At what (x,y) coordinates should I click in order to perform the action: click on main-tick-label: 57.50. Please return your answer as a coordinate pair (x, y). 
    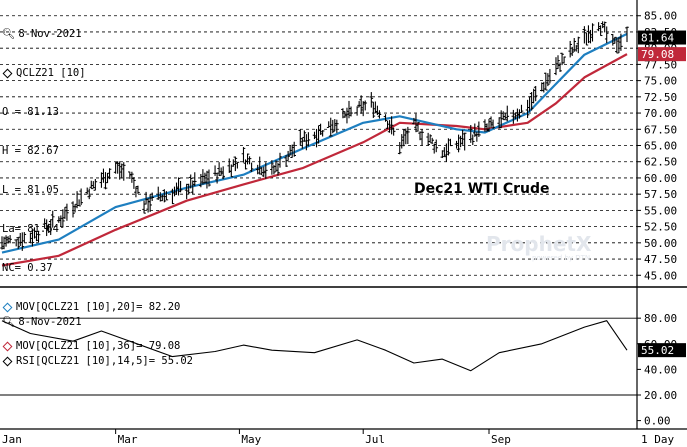
    Looking at the image, I should click on (660, 194).